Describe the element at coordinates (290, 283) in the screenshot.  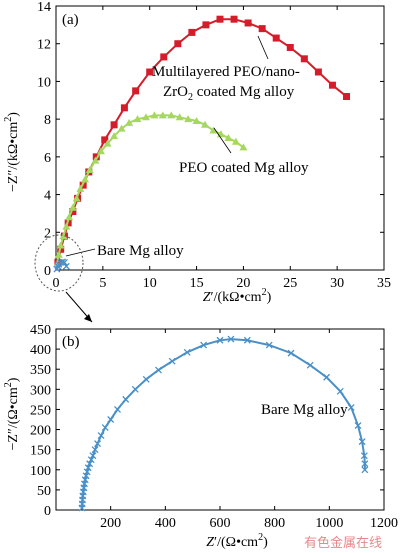
I see `x-tick-label: 25` at that location.